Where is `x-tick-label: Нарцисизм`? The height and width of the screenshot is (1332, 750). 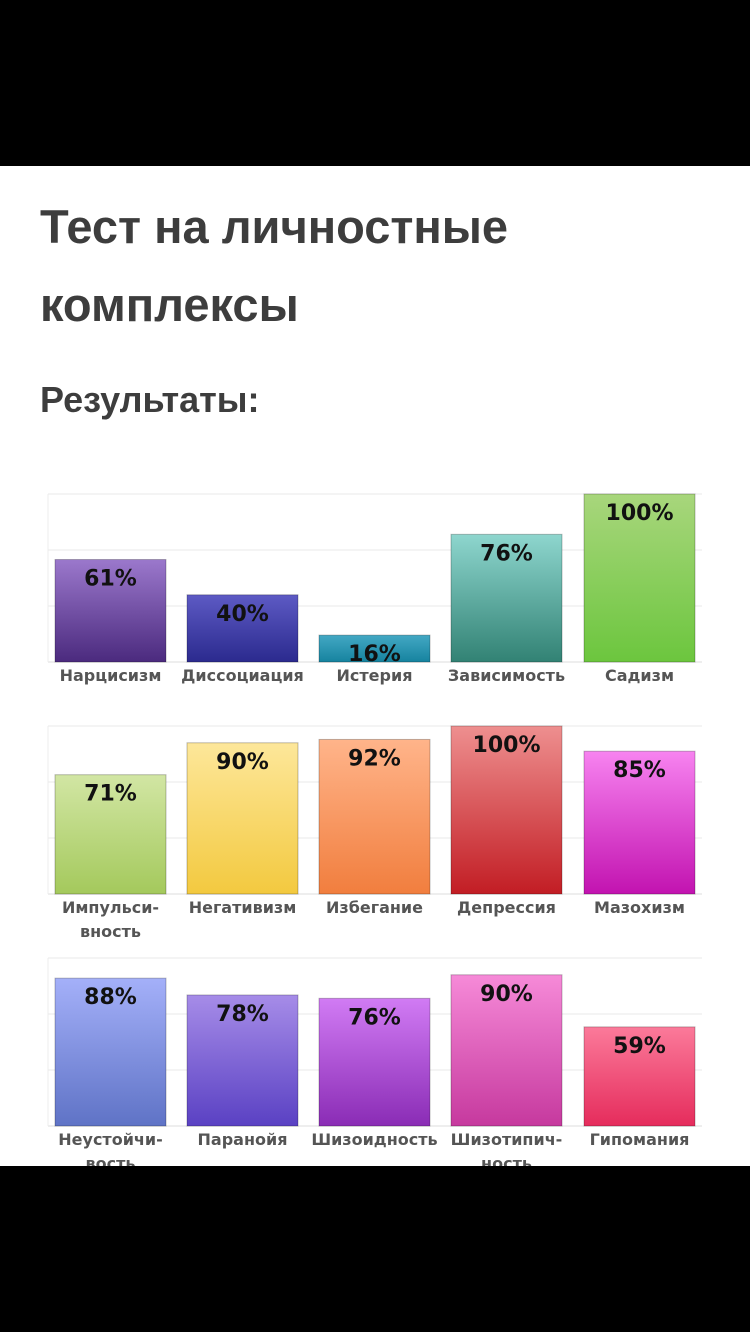
x-tick-label: Нарцисизм is located at coordinates (110, 675).